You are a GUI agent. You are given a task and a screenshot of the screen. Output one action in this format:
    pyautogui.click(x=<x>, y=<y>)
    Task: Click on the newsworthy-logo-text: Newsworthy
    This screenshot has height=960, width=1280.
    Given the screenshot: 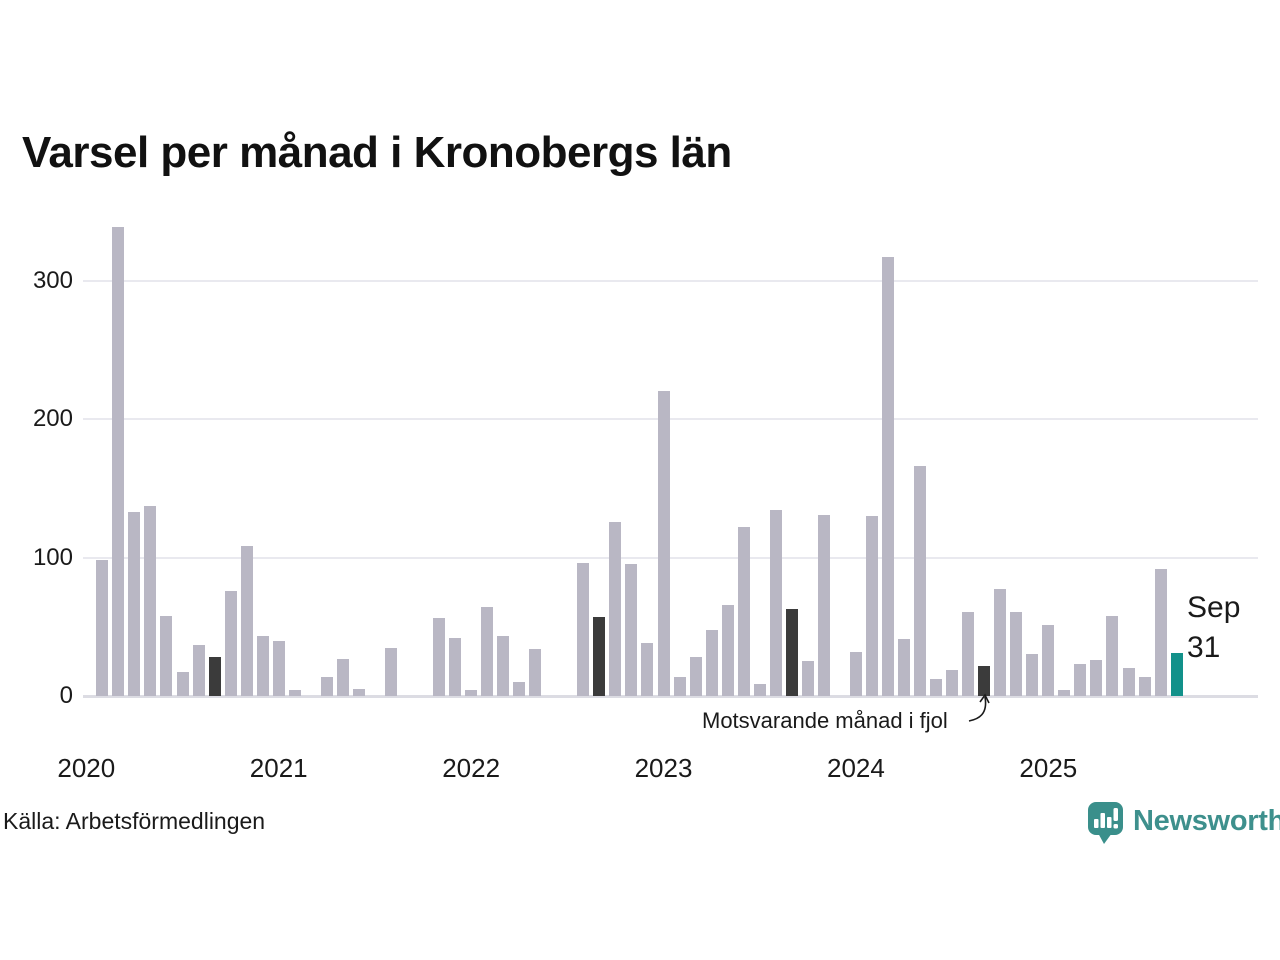 What is the action you would take?
    pyautogui.click(x=1206, y=820)
    